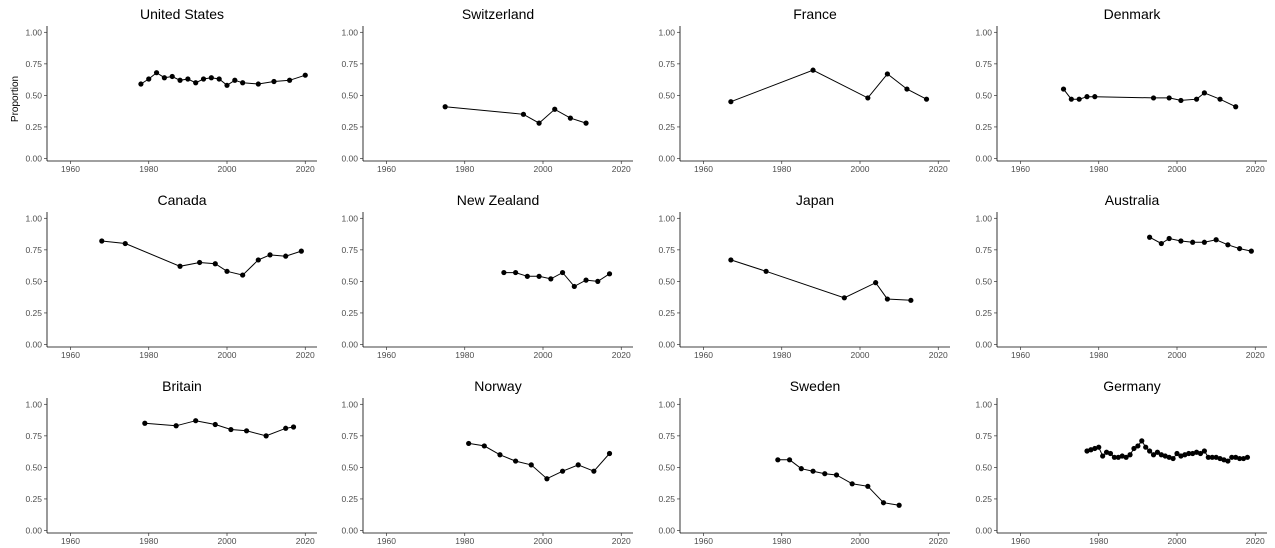 The height and width of the screenshot is (548, 1275). I want to click on panel-title-australia: Australia, so click(1132, 200).